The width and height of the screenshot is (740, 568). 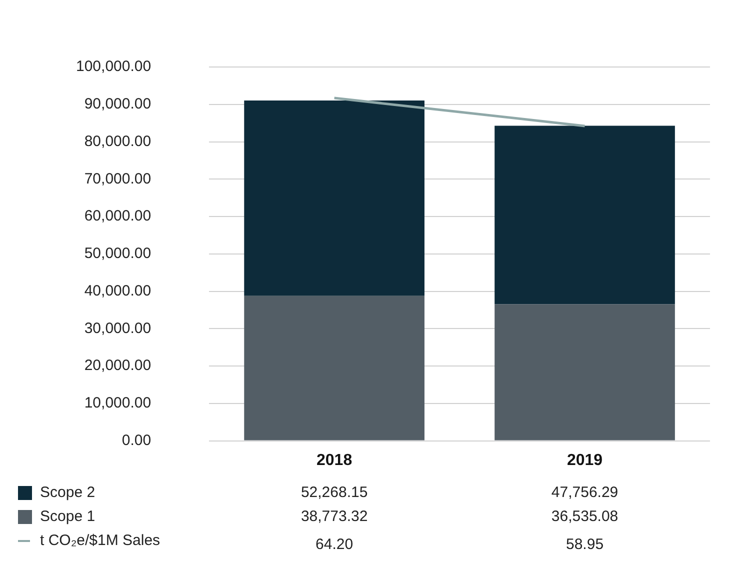 I want to click on data-label: 58.95, so click(x=585, y=545).